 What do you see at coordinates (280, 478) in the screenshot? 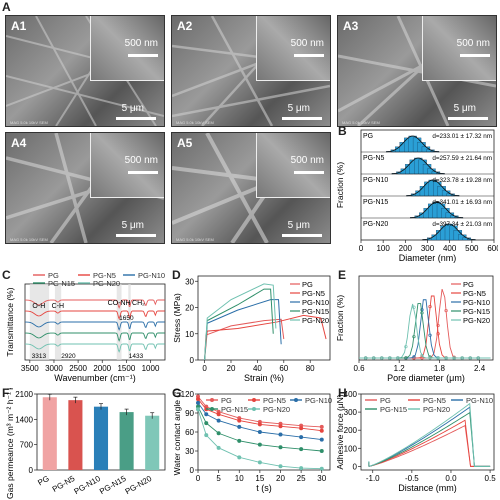
I see `x-tick-label: 20` at bounding box center [280, 478].